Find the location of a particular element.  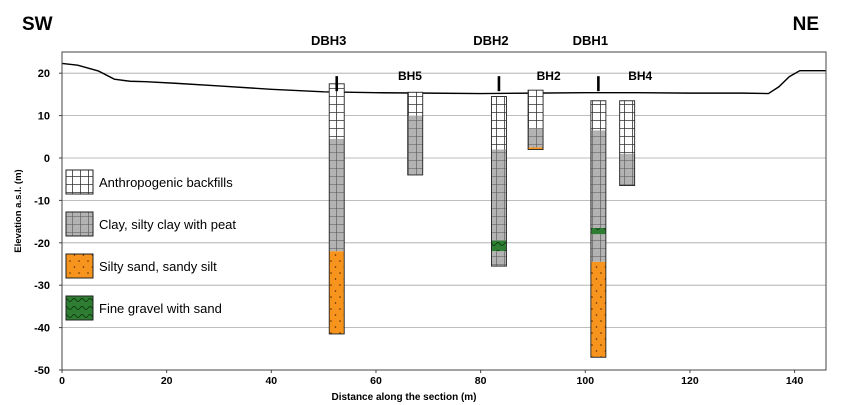

legend-label: Clay, silty clay with peat is located at coordinates (167, 224).